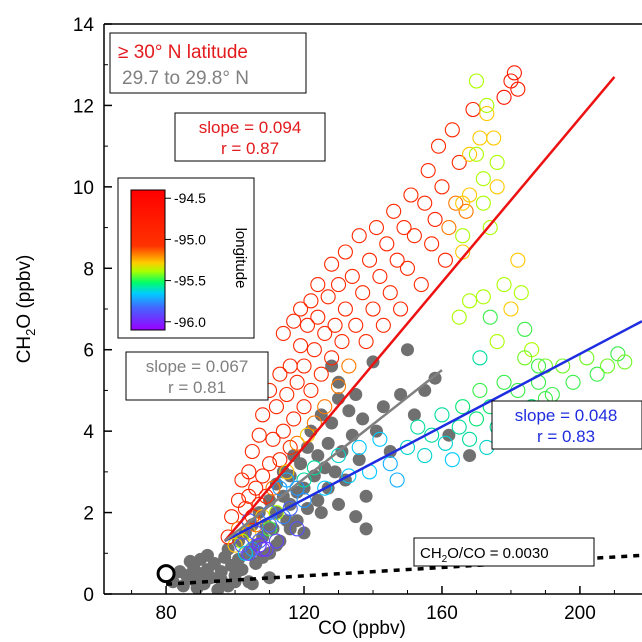 Image resolution: width=642 pixels, height=642 pixels. I want to click on colorbar-tick-label: -95.0, so click(190, 239).